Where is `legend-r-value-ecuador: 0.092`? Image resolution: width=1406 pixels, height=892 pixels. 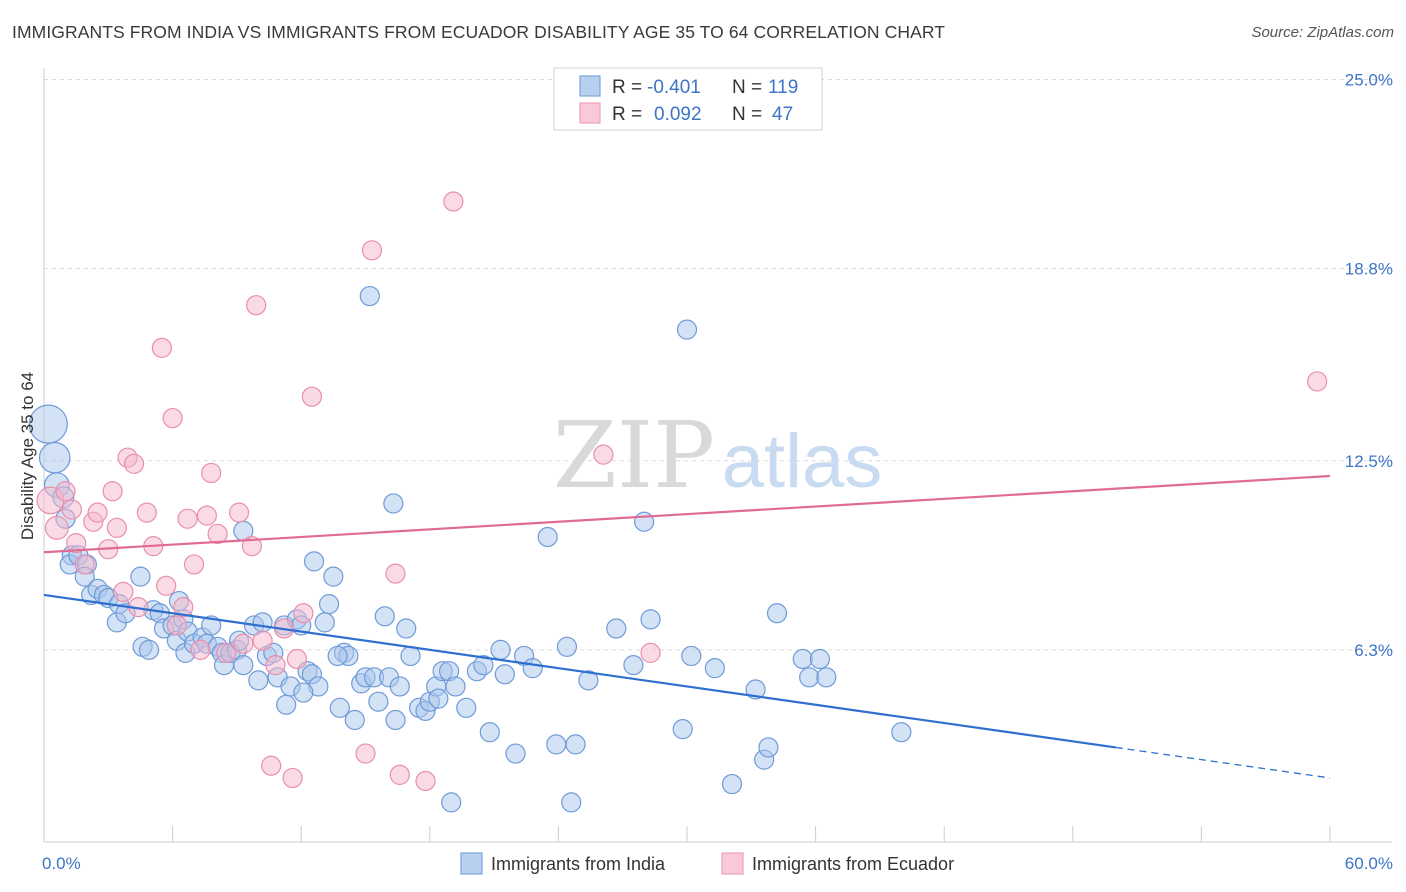
legend-r-value-ecuador: 0.092 is located at coordinates (678, 114).